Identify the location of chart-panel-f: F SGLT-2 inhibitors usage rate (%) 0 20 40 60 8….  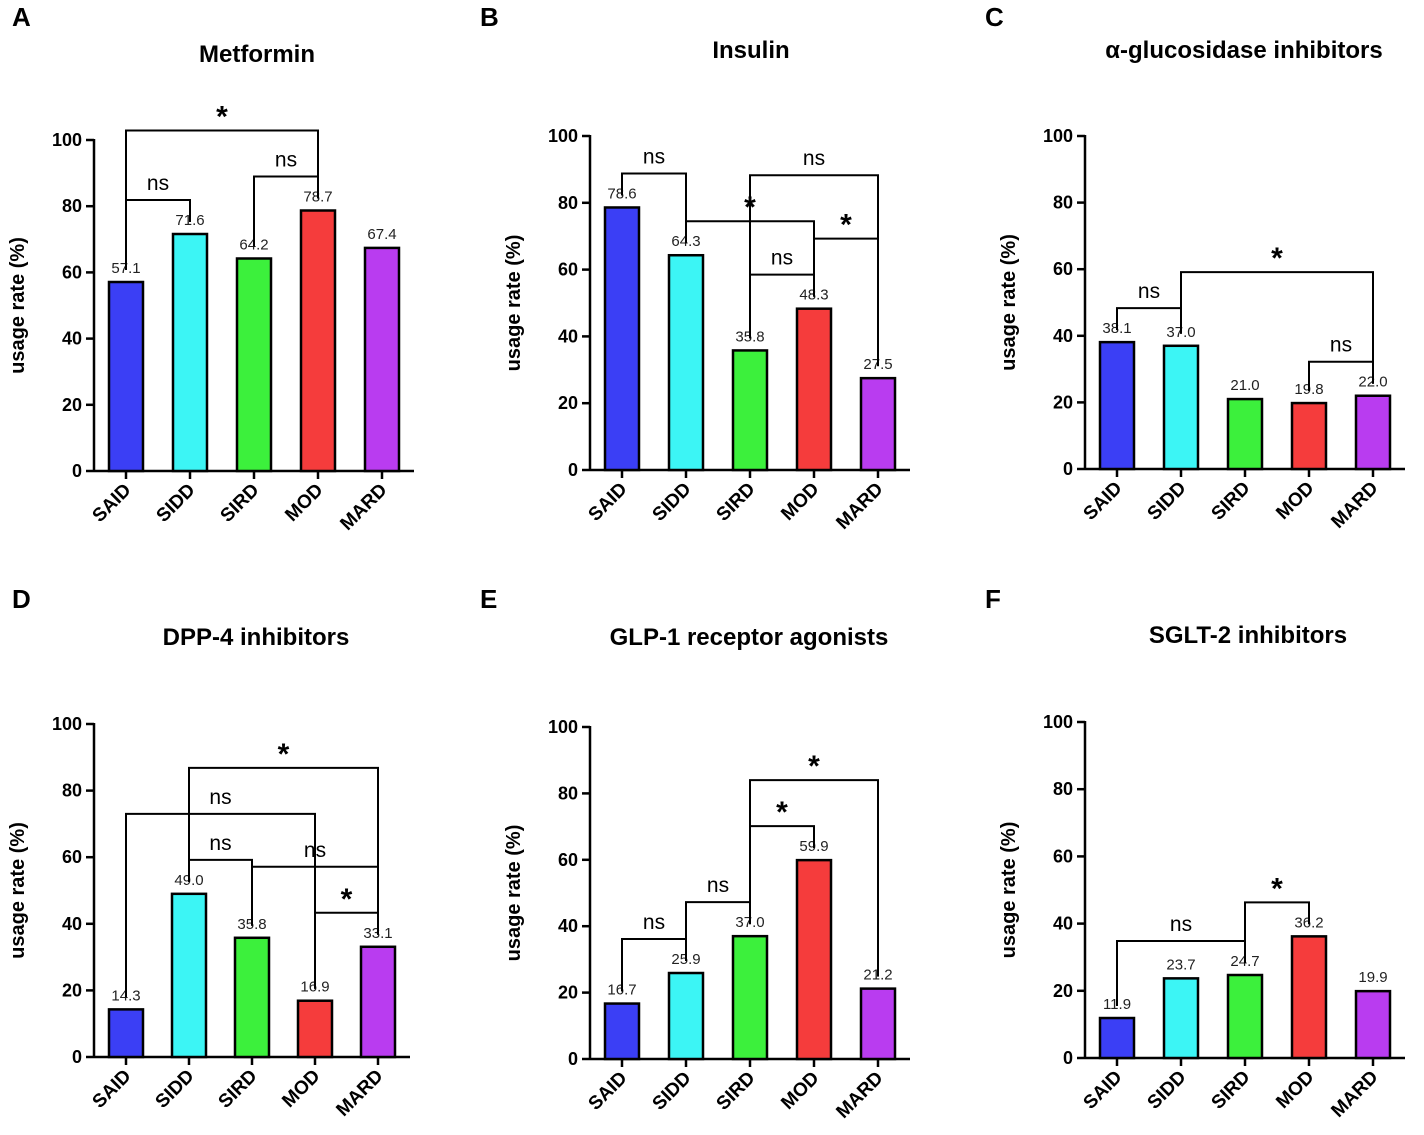
(1195, 853).